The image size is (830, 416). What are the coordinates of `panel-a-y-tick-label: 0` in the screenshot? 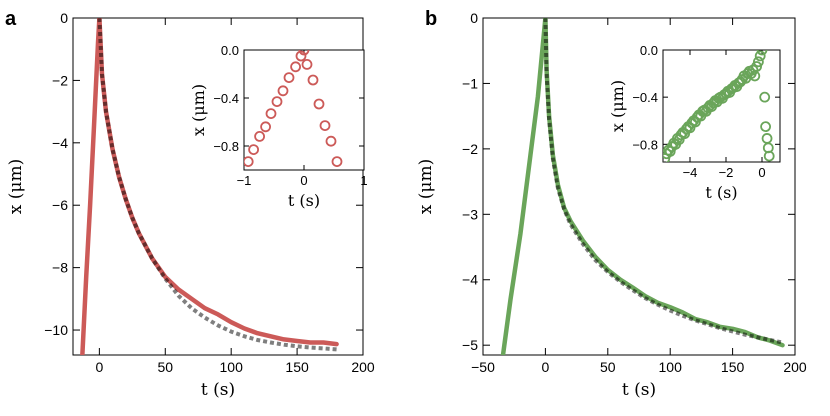 It's located at (64, 18).